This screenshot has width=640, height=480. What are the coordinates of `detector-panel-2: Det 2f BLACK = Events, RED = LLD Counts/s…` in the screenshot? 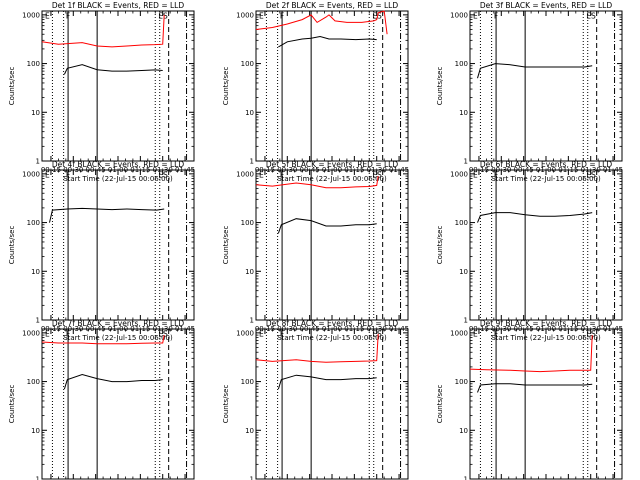 It's located at (315, 92).